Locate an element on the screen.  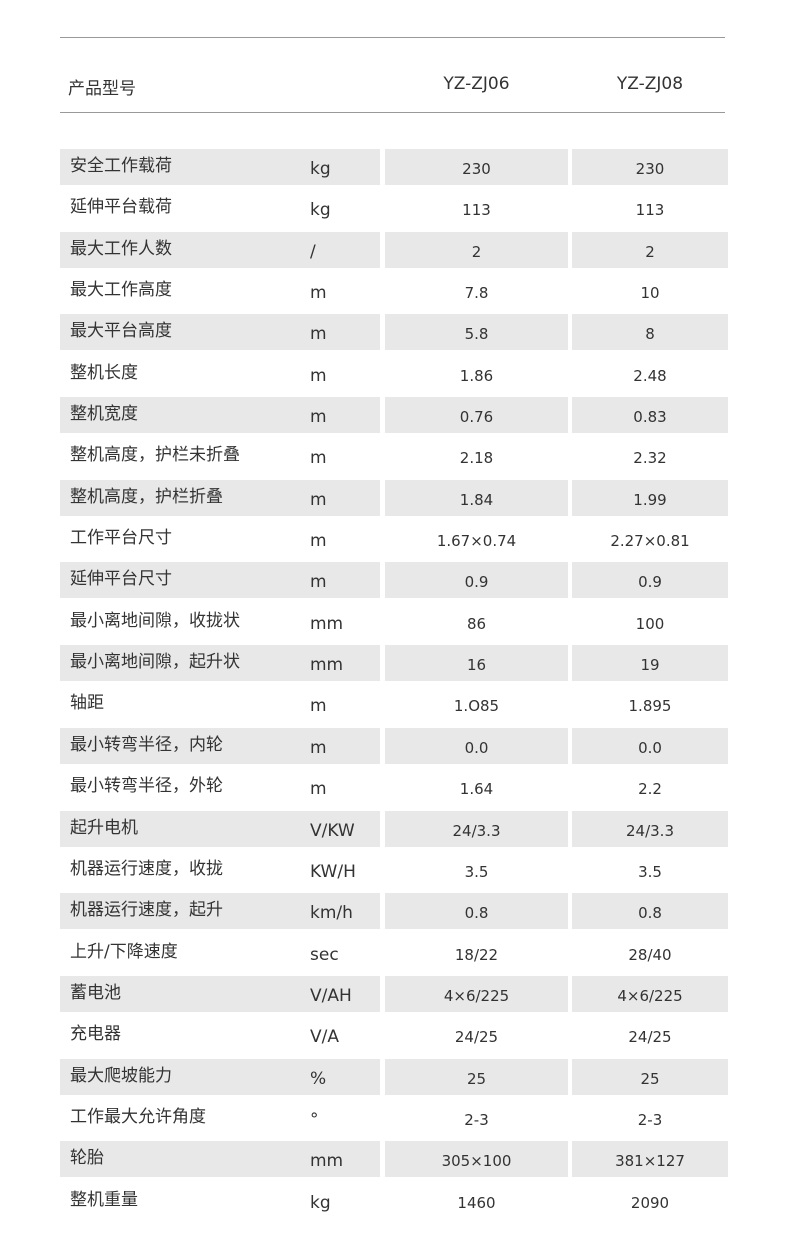
spec-value-model-2: 24/25 is located at coordinates (650, 1037).